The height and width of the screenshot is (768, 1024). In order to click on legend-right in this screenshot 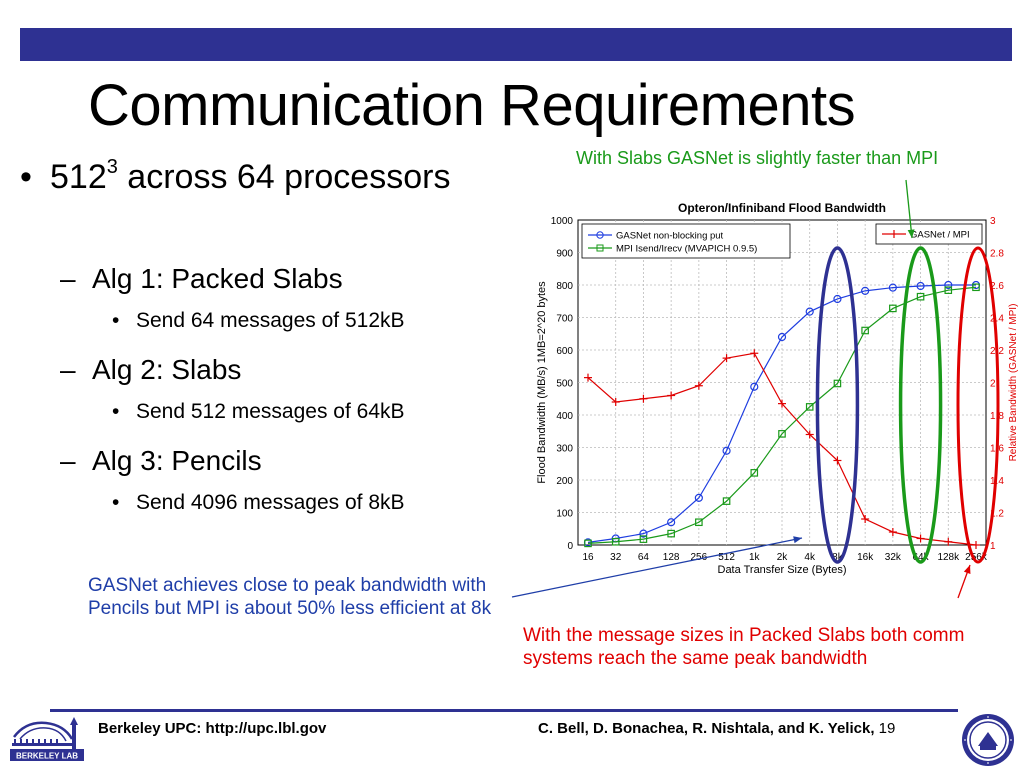, I will do `click(929, 234)`.